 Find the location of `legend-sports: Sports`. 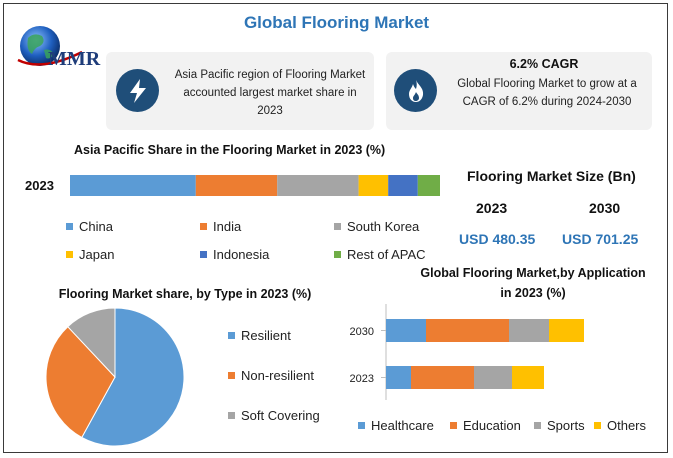

legend-sports: Sports is located at coordinates (559, 425).